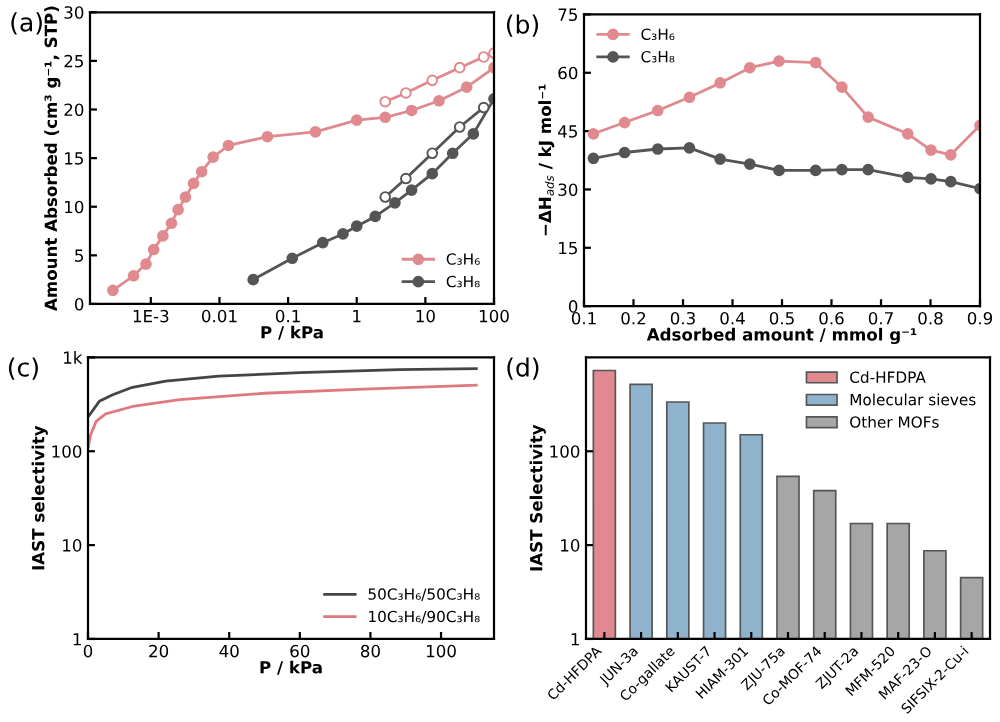 Image resolution: width=1000 pixels, height=722 pixels. Describe the element at coordinates (930, 318) in the screenshot. I see `x-tick-label: 0.8` at that location.